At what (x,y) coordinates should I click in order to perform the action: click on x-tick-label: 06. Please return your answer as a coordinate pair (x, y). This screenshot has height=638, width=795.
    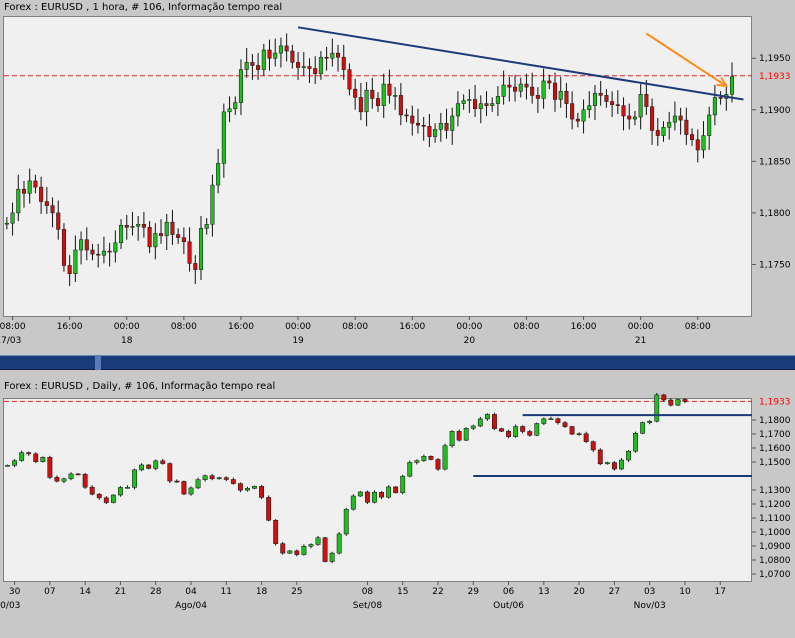
    Looking at the image, I should click on (509, 592).